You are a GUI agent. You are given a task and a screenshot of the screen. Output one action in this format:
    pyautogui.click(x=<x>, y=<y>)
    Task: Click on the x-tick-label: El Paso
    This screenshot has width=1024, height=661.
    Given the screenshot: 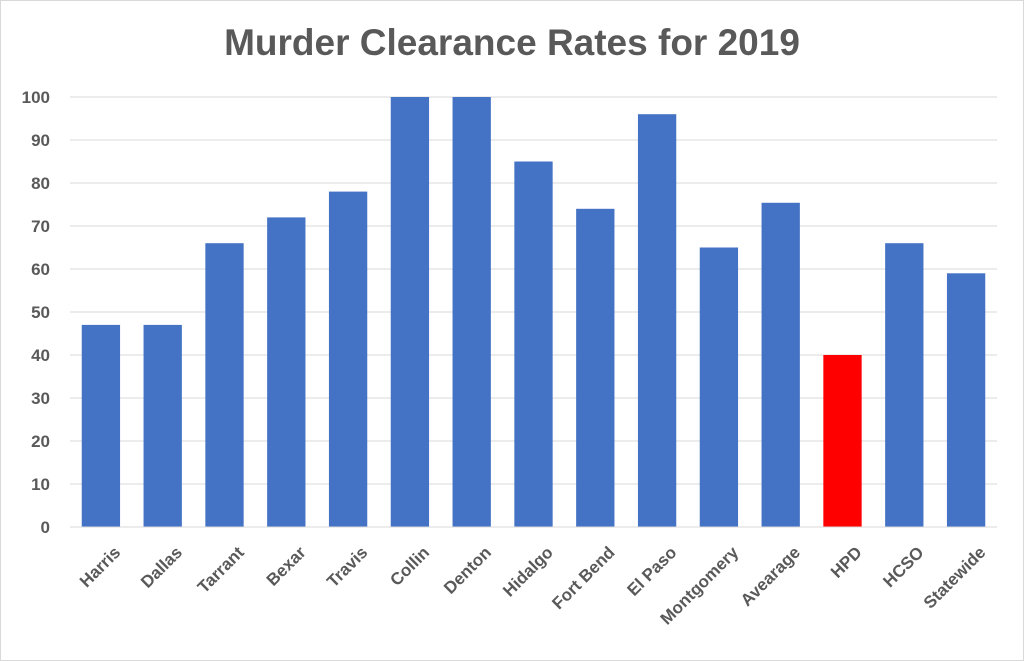 What is the action you would take?
    pyautogui.click(x=652, y=571)
    